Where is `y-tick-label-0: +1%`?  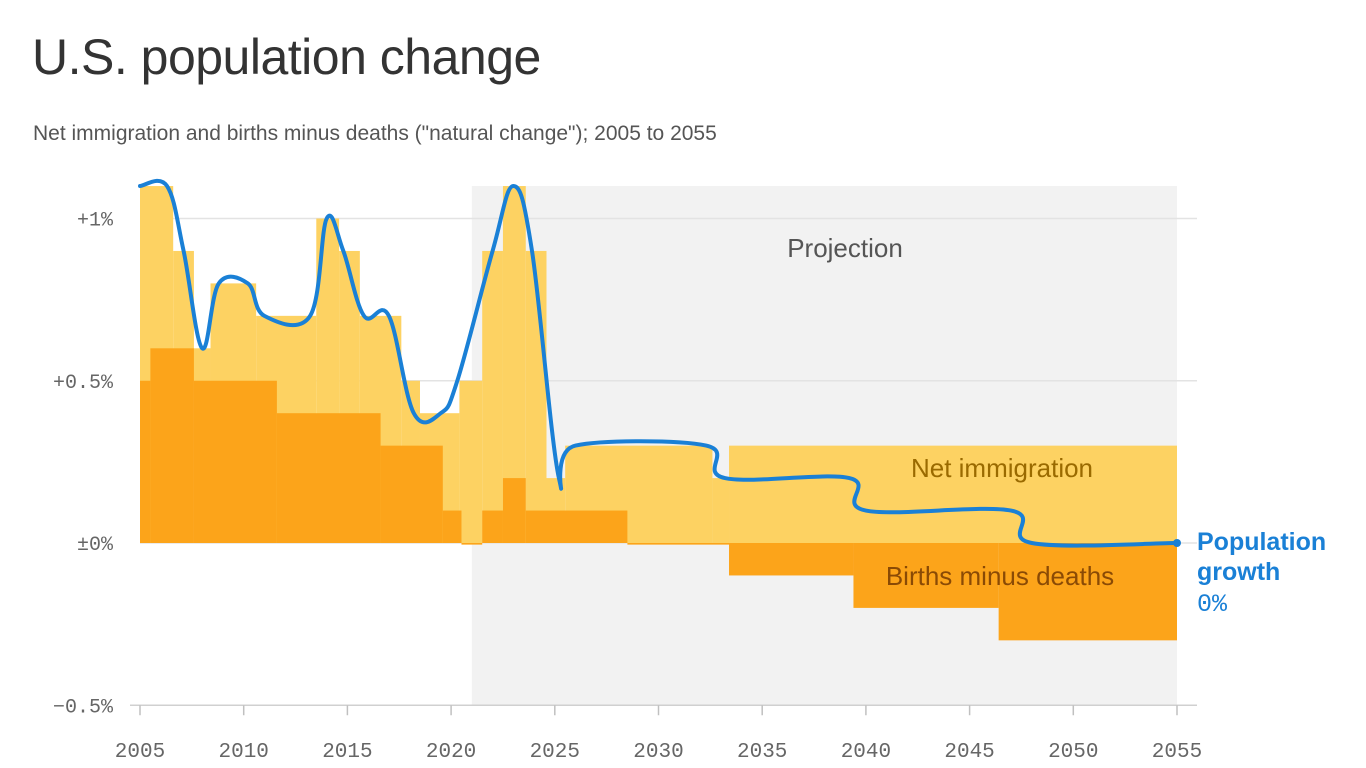
y-tick-label-0: +1% is located at coordinates (95, 221).